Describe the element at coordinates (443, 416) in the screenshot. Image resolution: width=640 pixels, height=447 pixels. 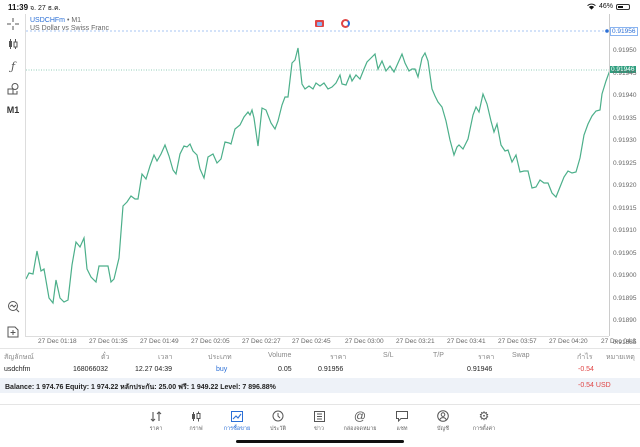
I see `account-icon` at that location.